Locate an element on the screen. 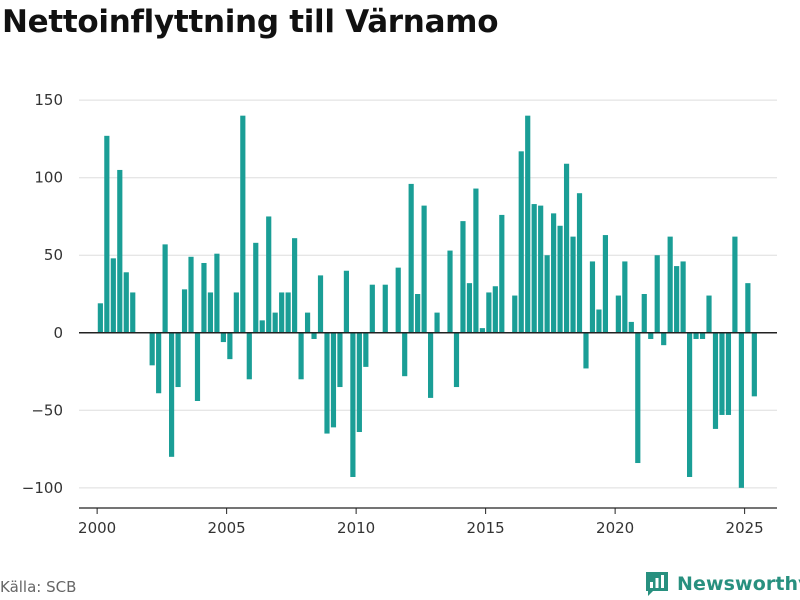  y-tick-label: 150 is located at coordinates (48, 100).